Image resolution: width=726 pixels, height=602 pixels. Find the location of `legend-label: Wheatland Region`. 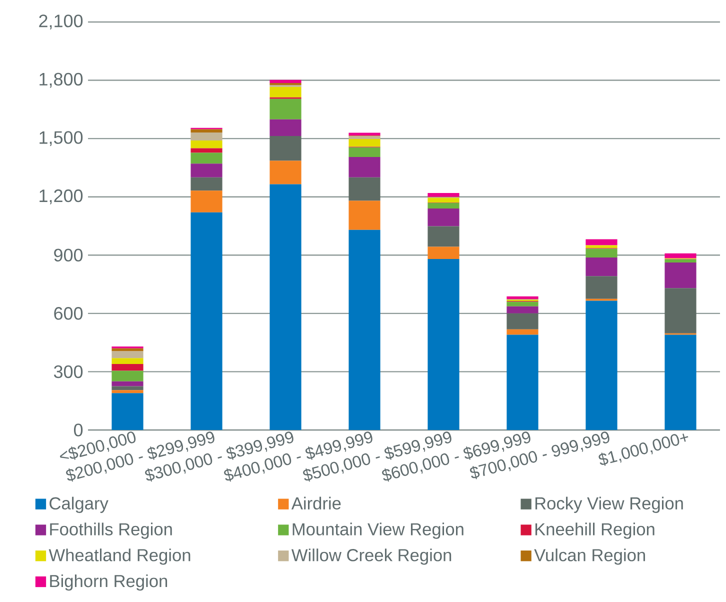

legend-label: Wheatland Region is located at coordinates (119, 556).